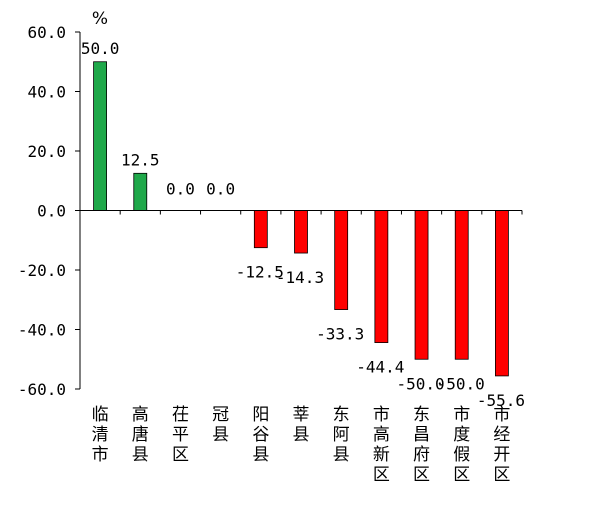  What do you see at coordinates (180, 189) in the screenshot?
I see `data-label-3: 0.0` at bounding box center [180, 189].